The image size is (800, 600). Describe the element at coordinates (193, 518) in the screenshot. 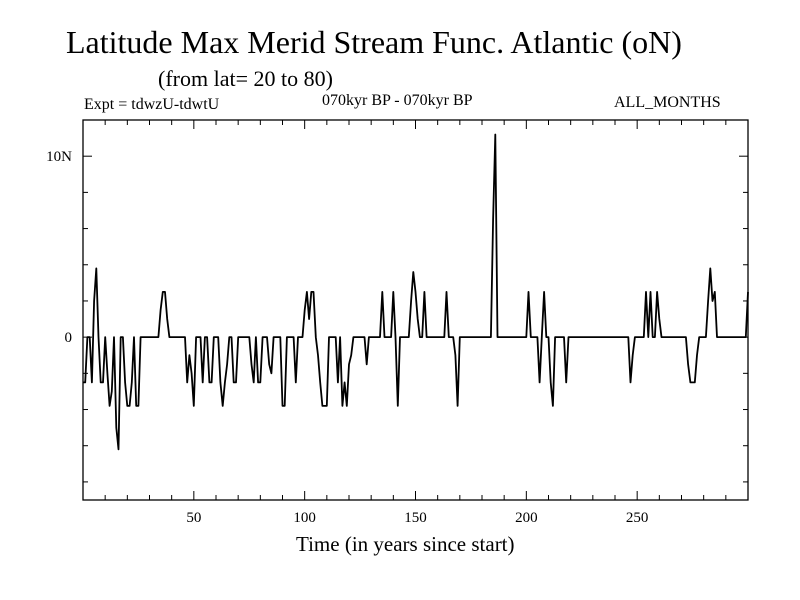

I see `x-tick-label: 50` at that location.